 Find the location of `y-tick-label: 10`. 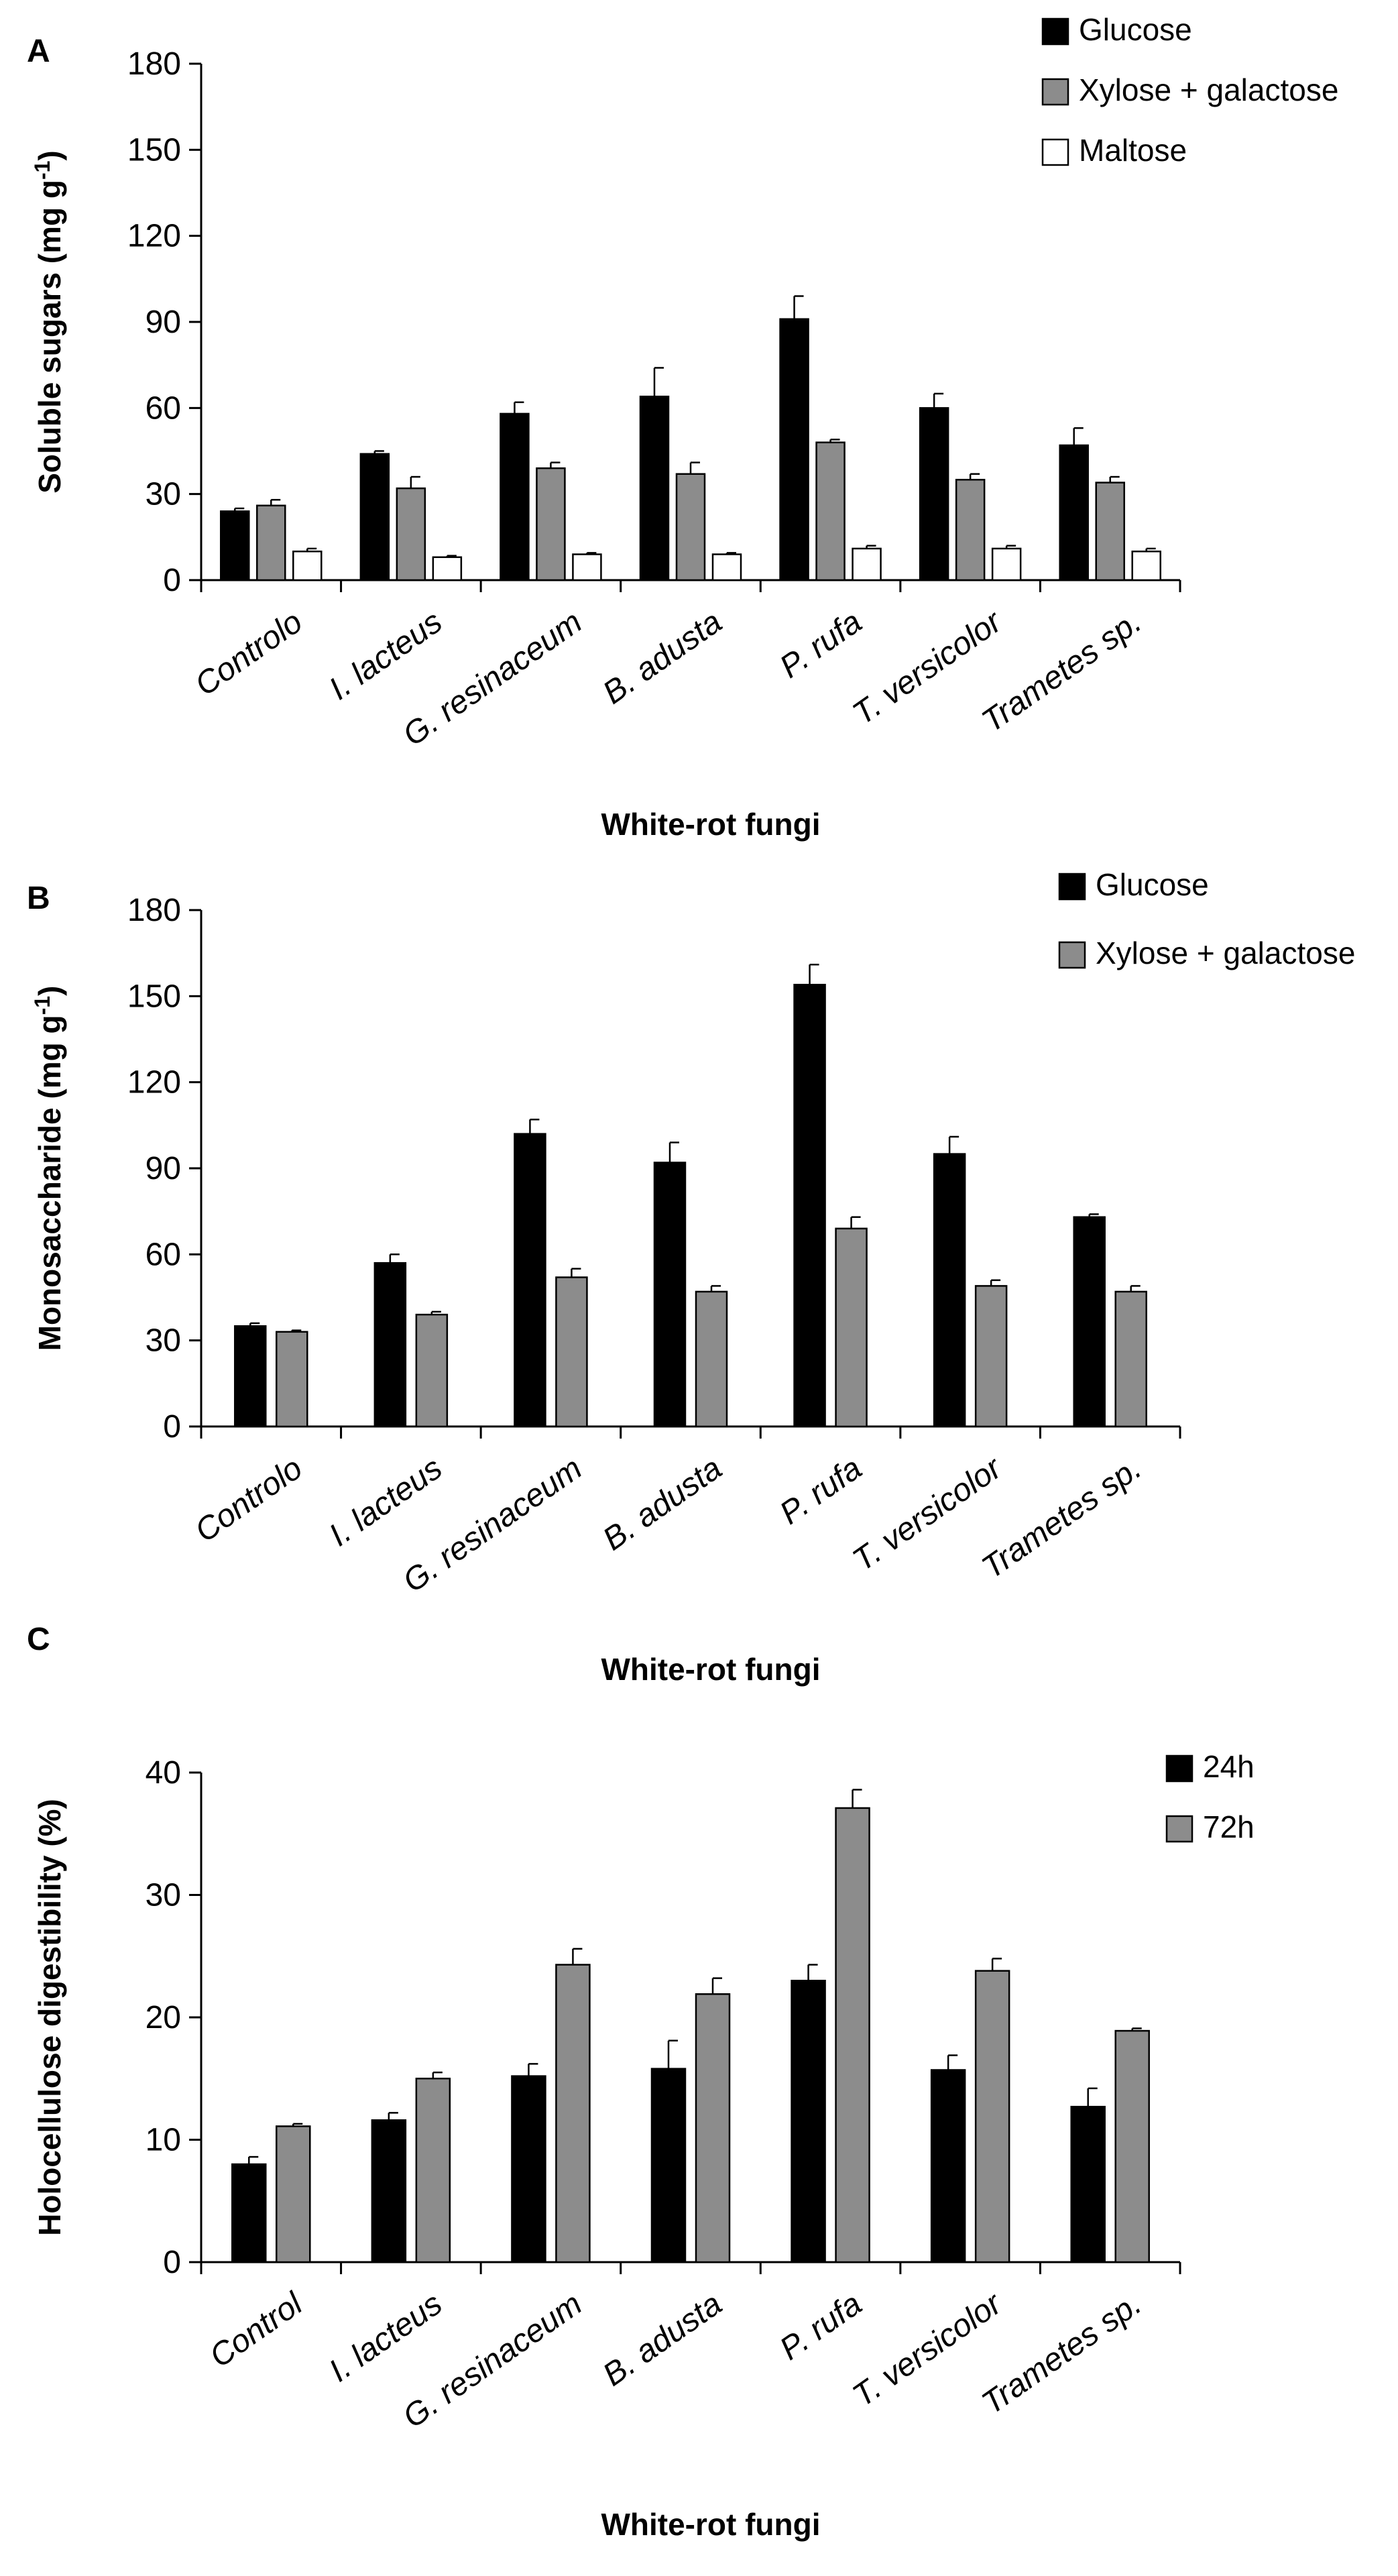

y-tick-label: 10 is located at coordinates (163, 2140).